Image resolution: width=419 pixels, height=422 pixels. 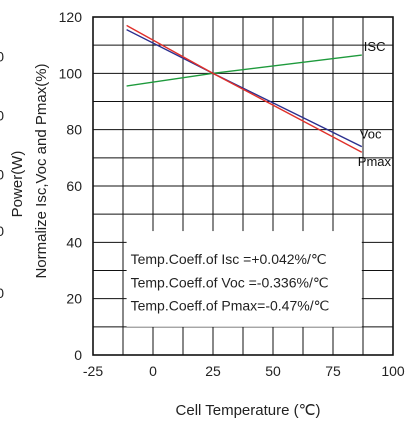 I want to click on series-label-voc: Voc, so click(x=371, y=134).